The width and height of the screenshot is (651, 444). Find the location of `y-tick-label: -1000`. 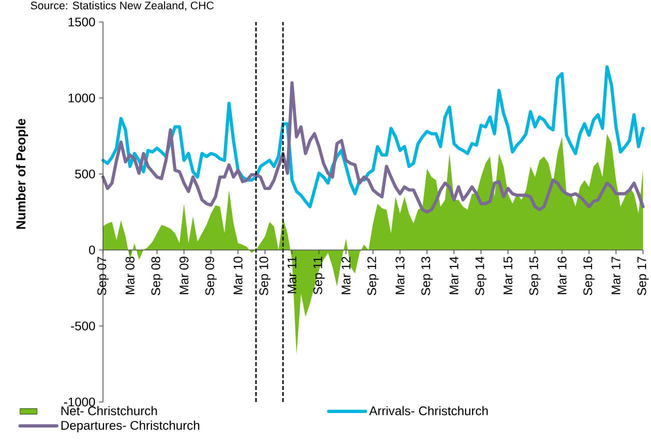

y-tick-label: -1000 is located at coordinates (79, 402).